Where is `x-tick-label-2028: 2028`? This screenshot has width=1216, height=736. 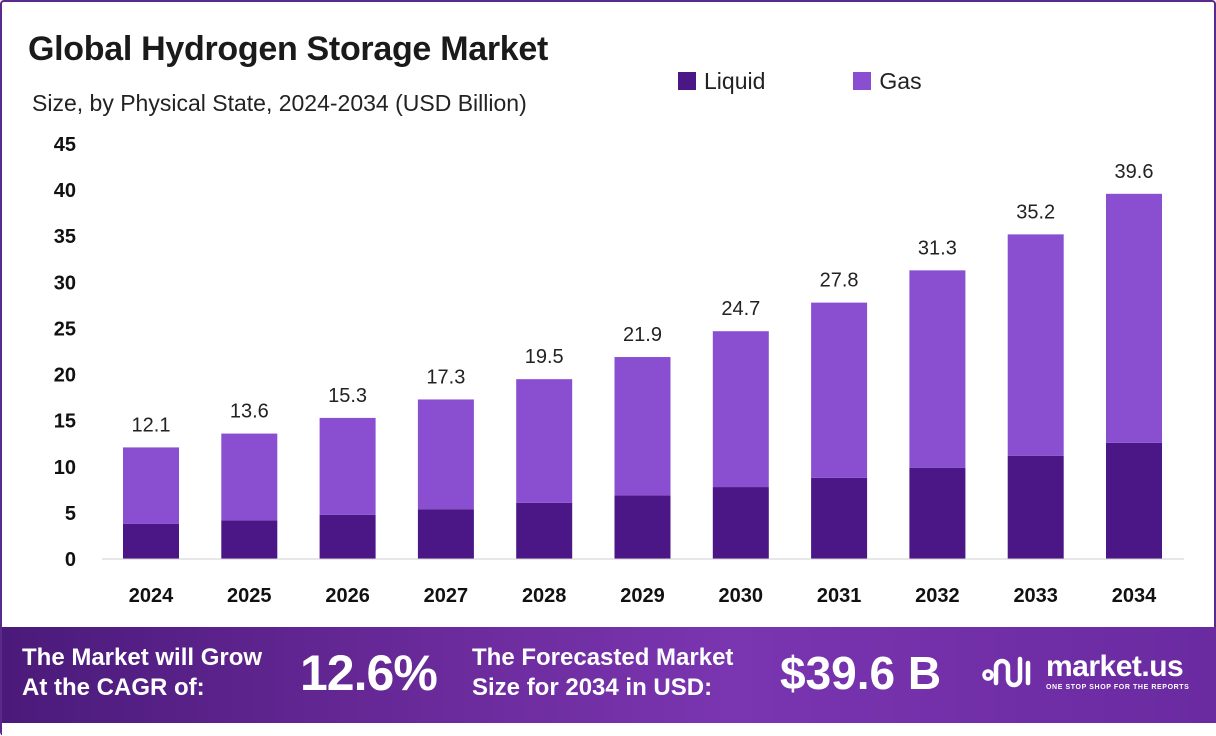
x-tick-label-2028: 2028 is located at coordinates (544, 596).